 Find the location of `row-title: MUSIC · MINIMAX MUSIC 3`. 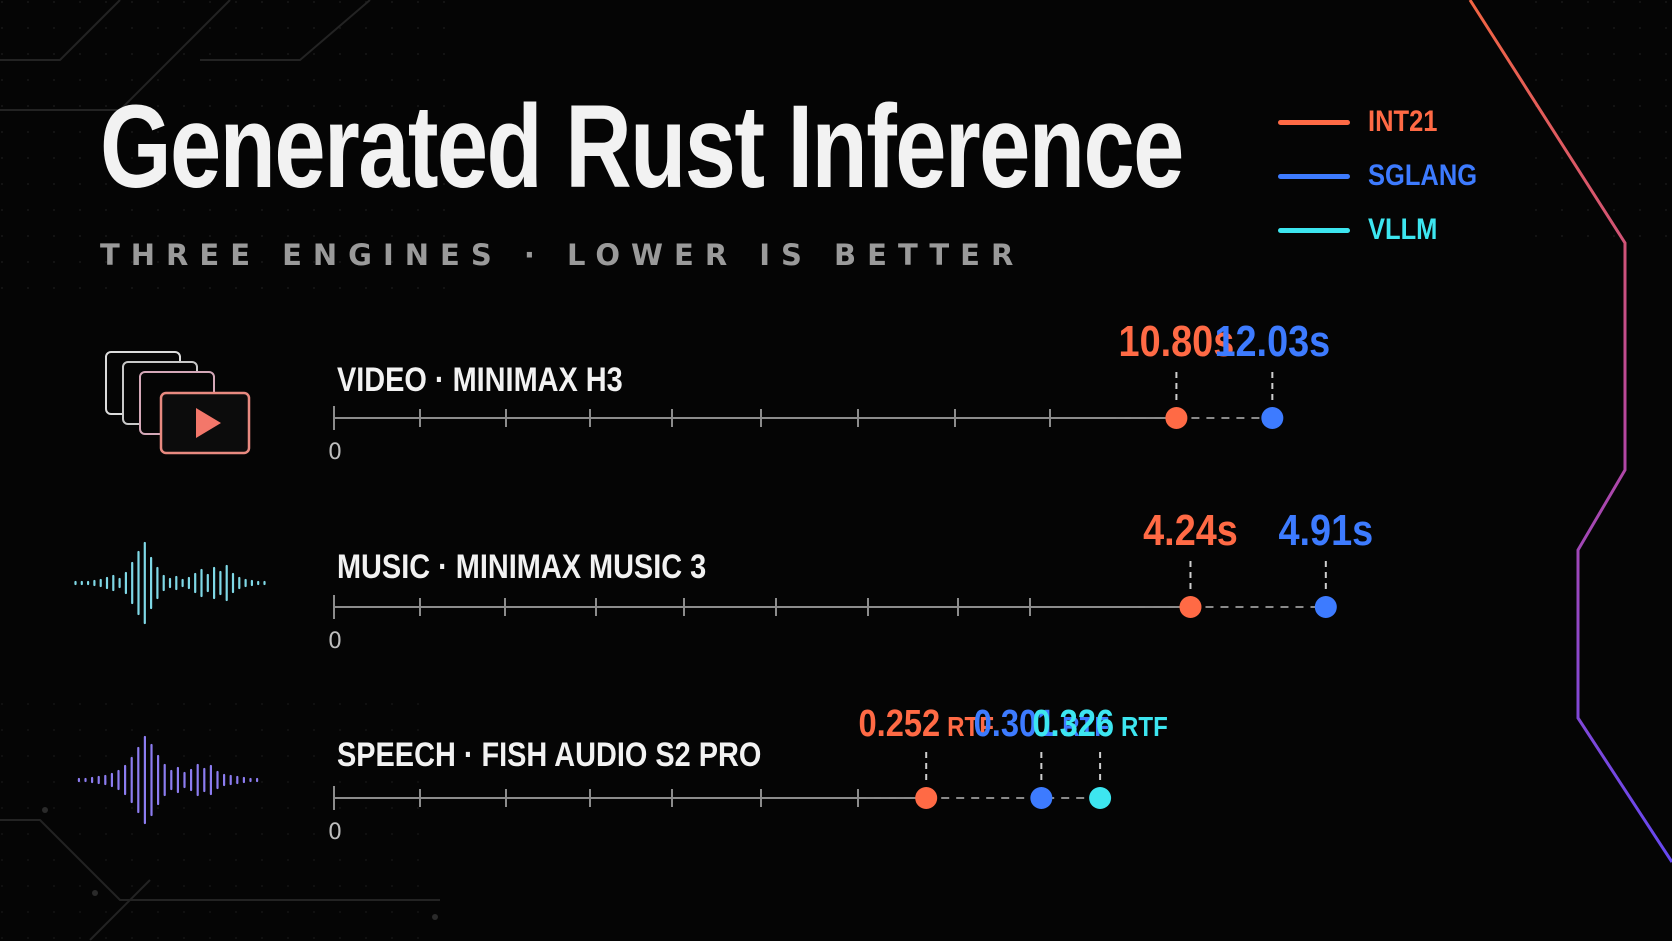

row-title: MUSIC · MINIMAX MUSIC 3 is located at coordinates (521, 566).